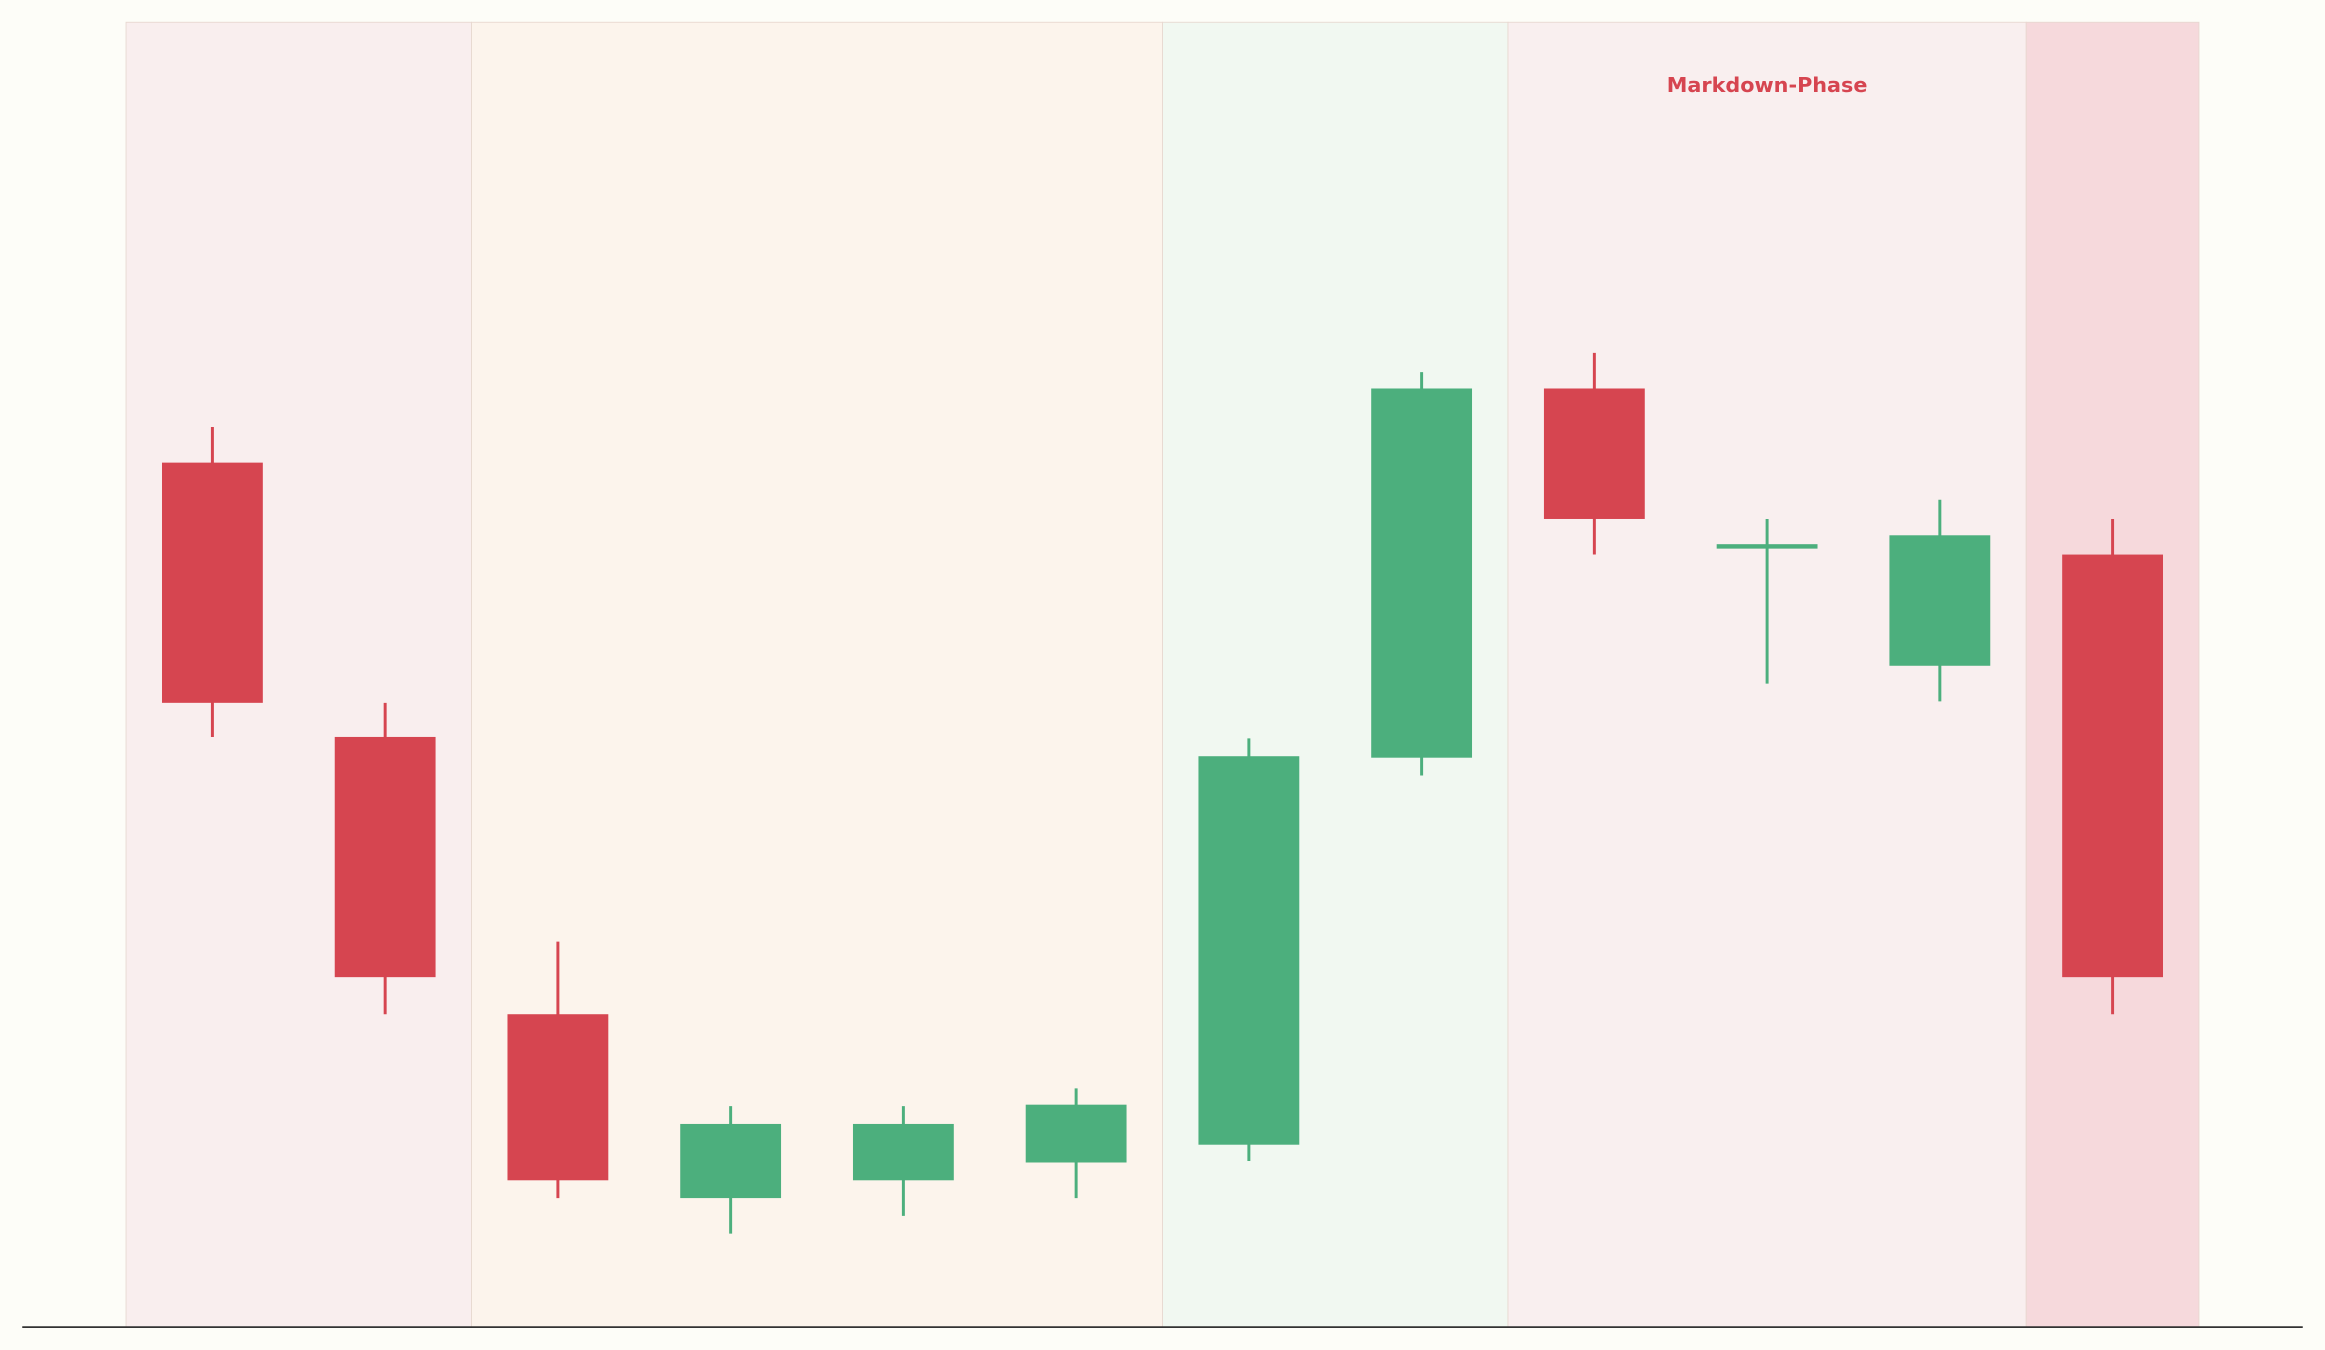 The image size is (2325, 1350). I want to click on phase-label: Markdown-Phase, so click(1767, 85).